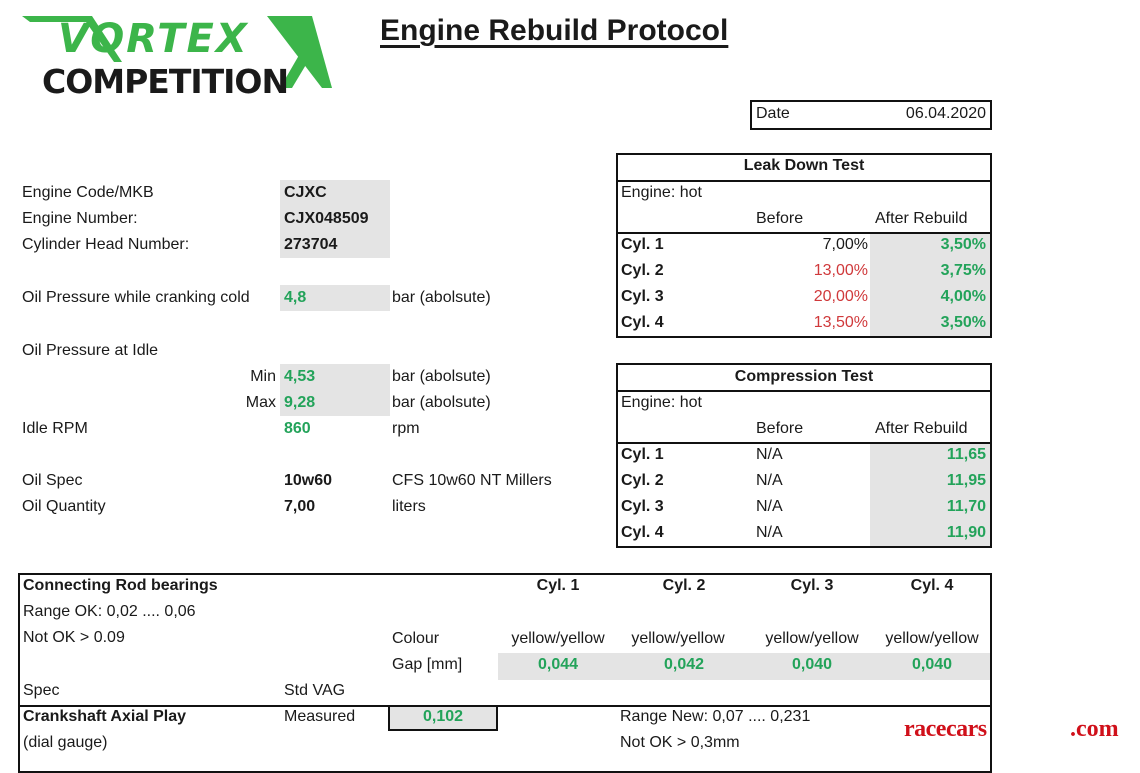  Describe the element at coordinates (840, 296) in the screenshot. I see `leak-before-value: 20,00%` at that location.